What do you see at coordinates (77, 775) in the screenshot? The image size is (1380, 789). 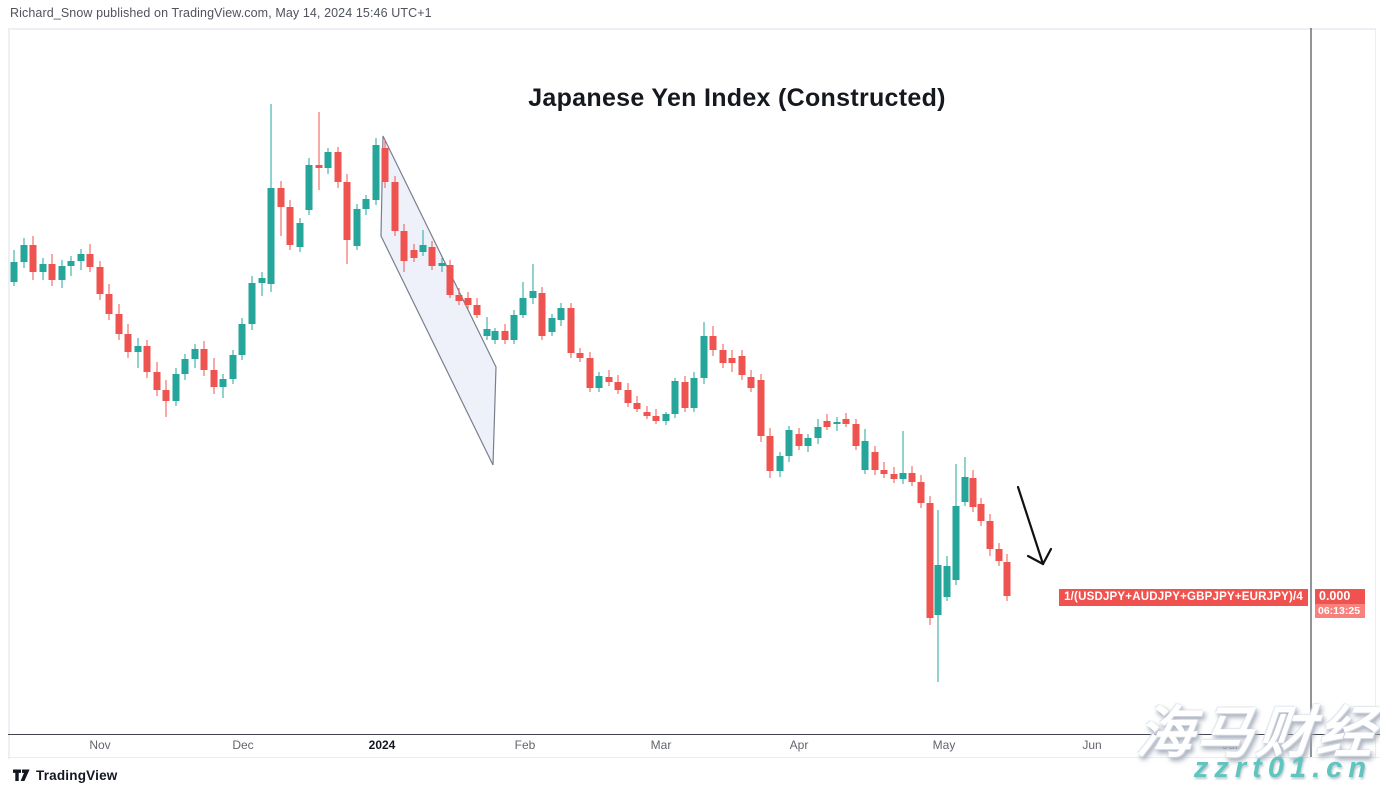 I see `tradingview-brand-text: TradingView` at bounding box center [77, 775].